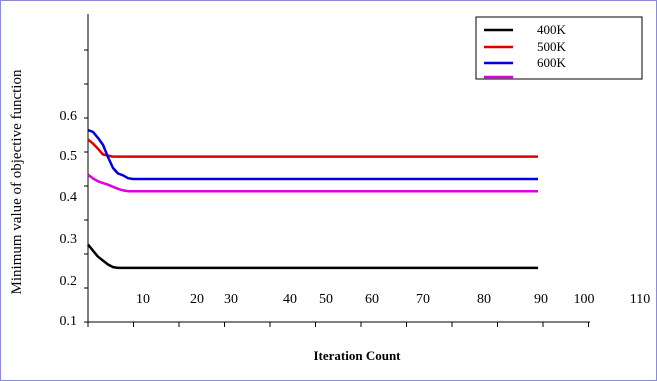 The image size is (657, 381). What do you see at coordinates (326, 299) in the screenshot?
I see `x-tick-label: 50` at bounding box center [326, 299].